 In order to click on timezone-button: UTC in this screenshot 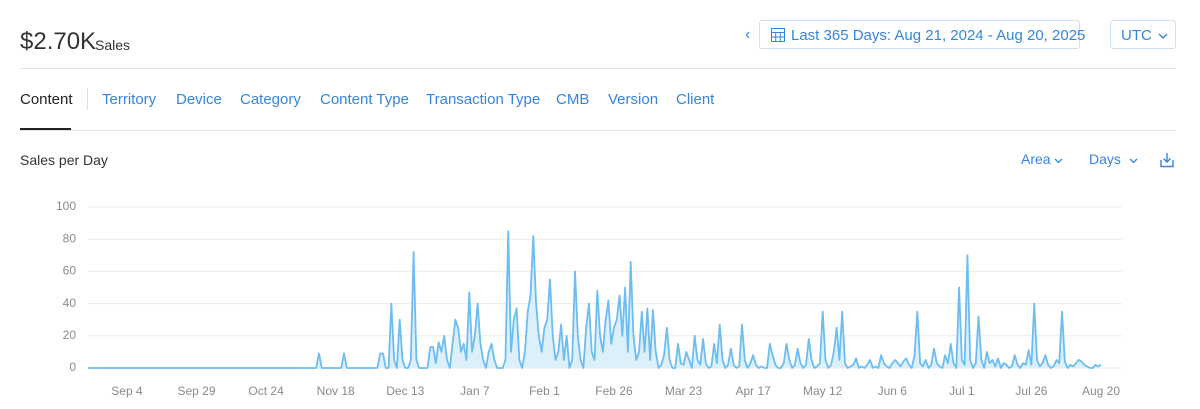, I will do `click(1143, 34)`.